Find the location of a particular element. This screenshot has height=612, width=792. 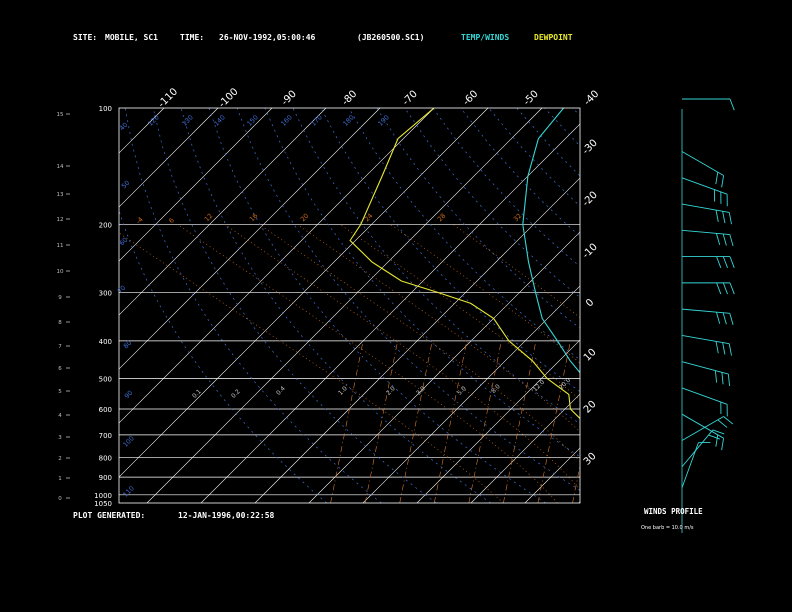

moist-adiabat-line is located at coordinates (516, 271).